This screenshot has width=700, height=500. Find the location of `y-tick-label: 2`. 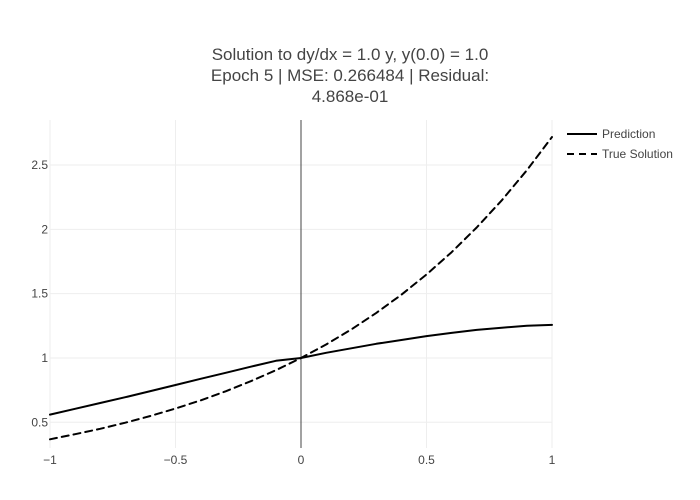

y-tick-label: 2 is located at coordinates (44, 229).